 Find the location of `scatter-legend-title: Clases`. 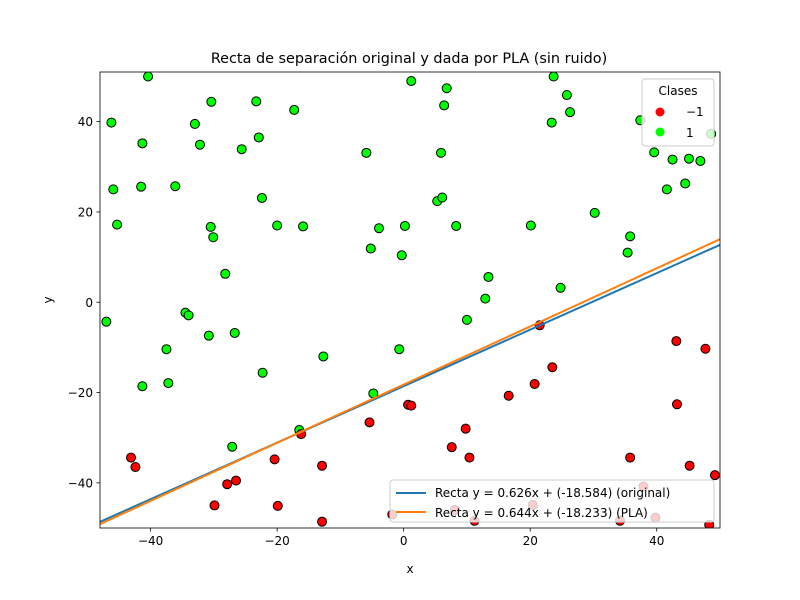

scatter-legend-title: Clases is located at coordinates (678, 91).